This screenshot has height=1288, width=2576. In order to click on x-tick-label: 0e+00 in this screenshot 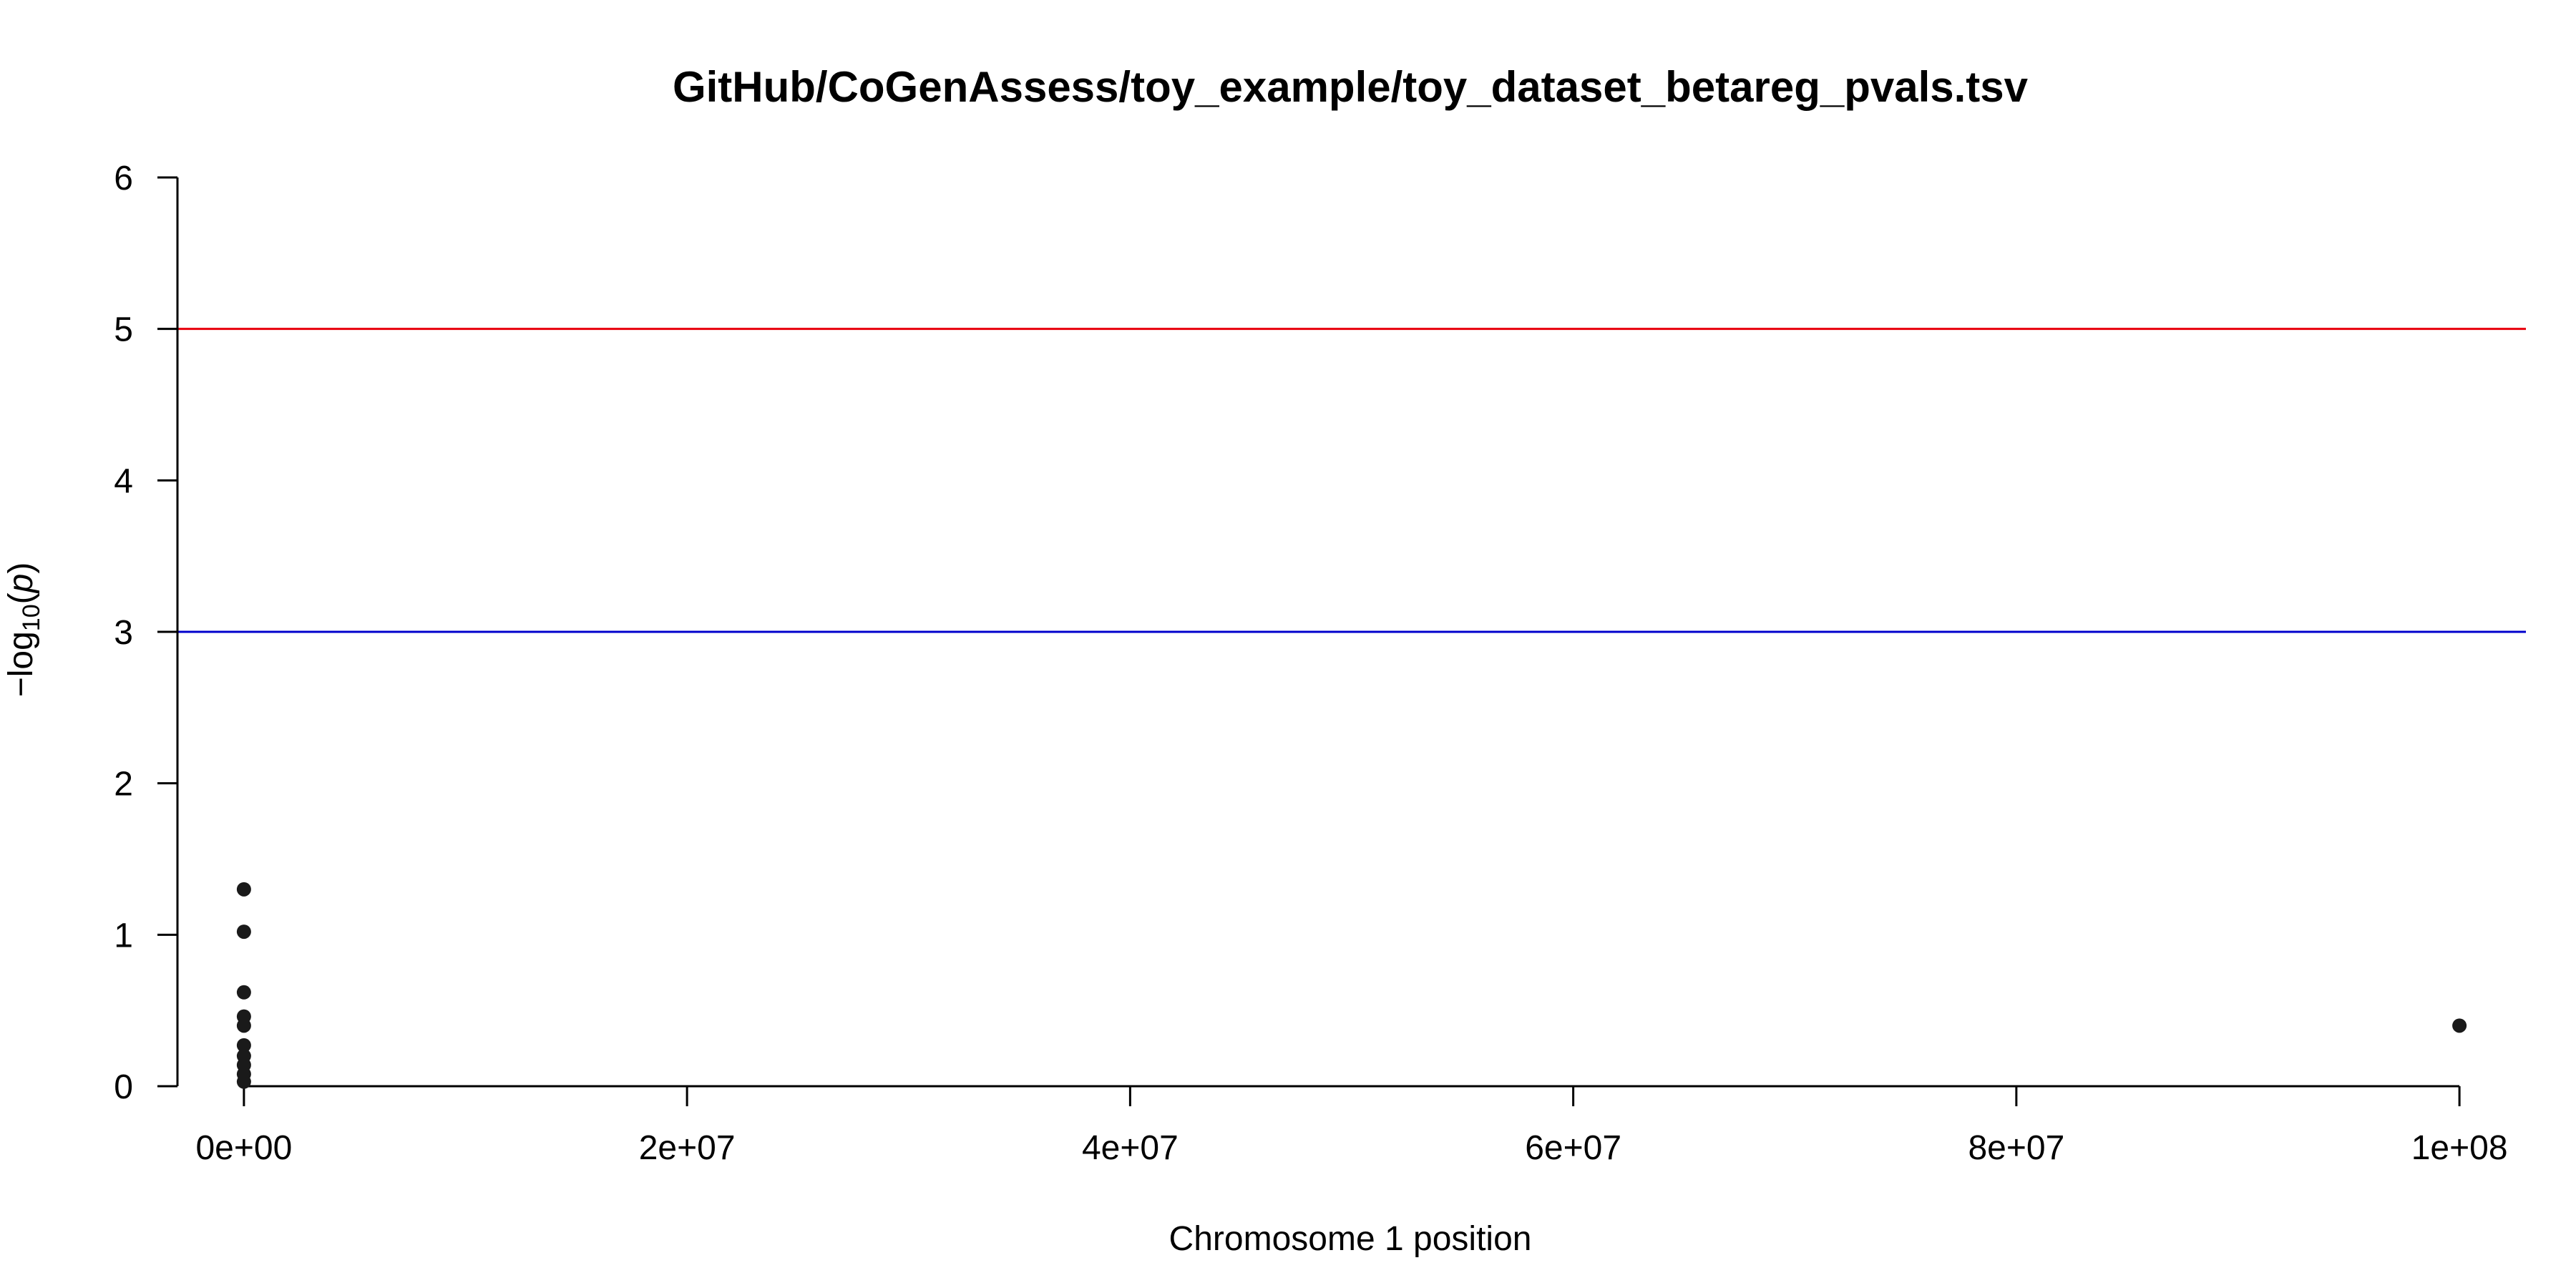, I will do `click(243, 1148)`.